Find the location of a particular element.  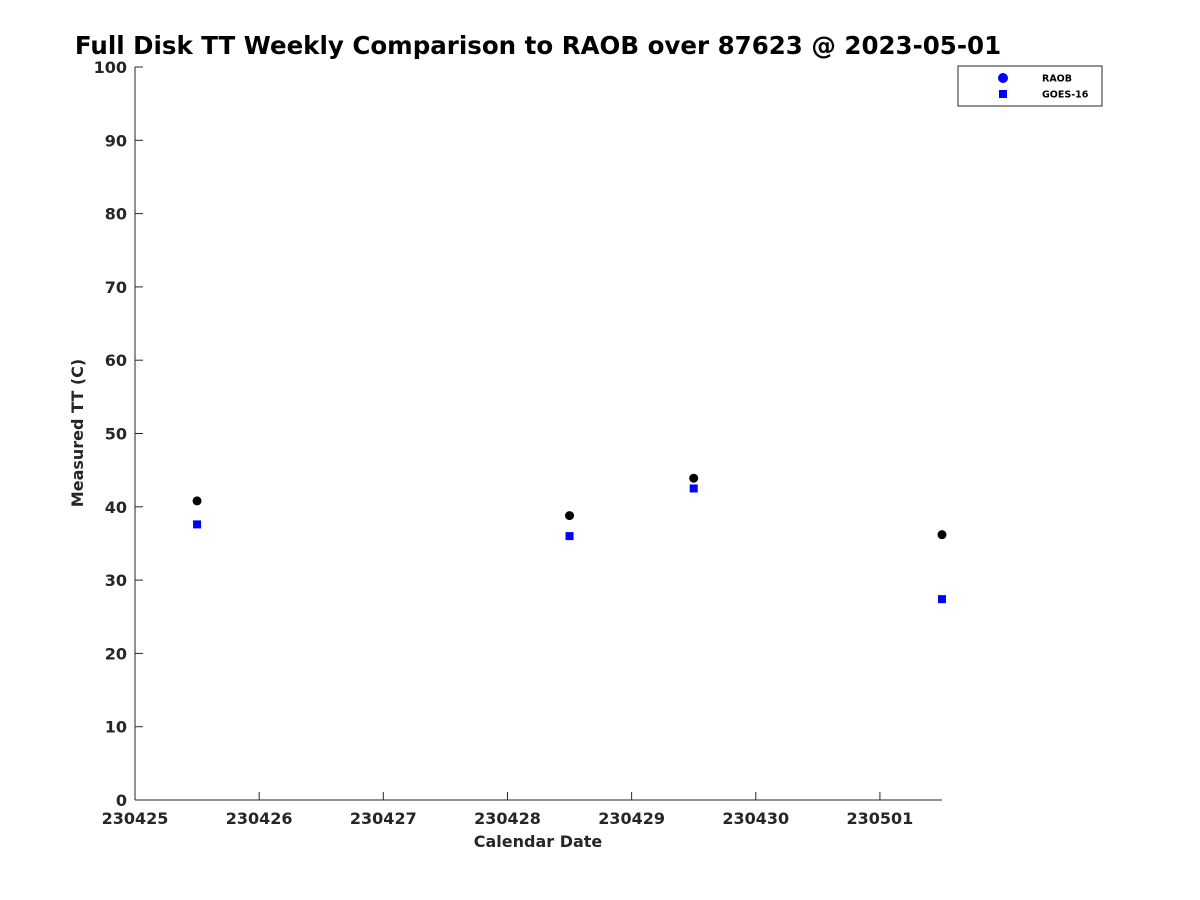

x-tick-label: 230501 is located at coordinates (880, 818).